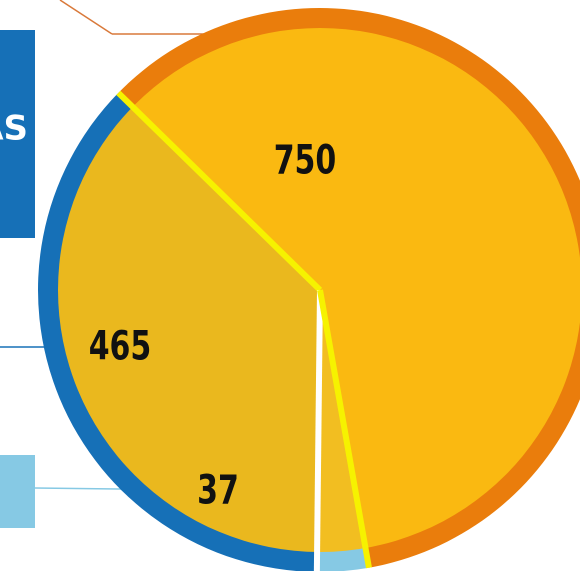  Describe the element at coordinates (86, 17) in the screenshot. I see `leader-line` at that location.